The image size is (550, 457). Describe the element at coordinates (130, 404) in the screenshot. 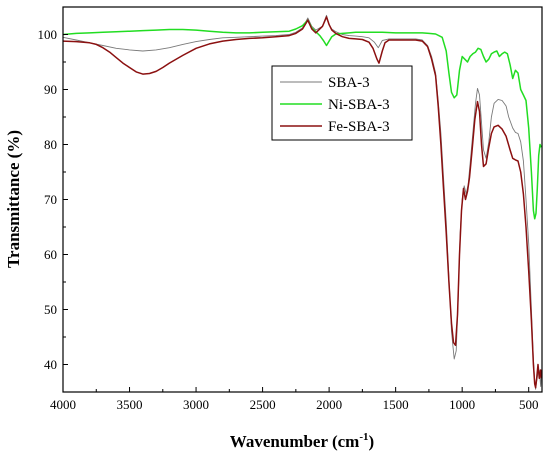

I see `x-tick-label: 3500` at that location.